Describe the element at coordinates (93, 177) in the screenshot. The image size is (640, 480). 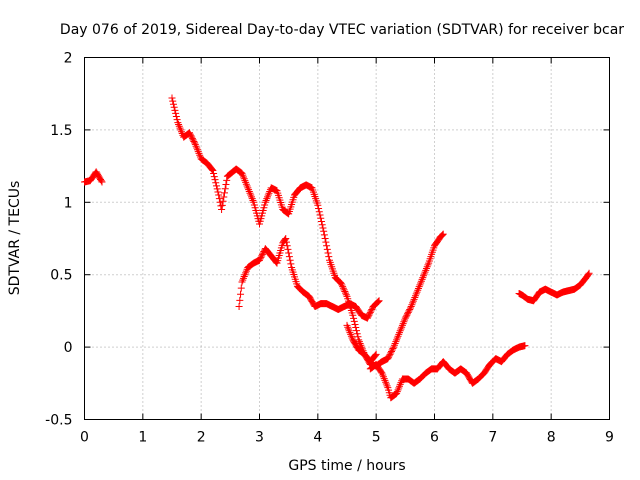
I see `series-sat-a` at that location.